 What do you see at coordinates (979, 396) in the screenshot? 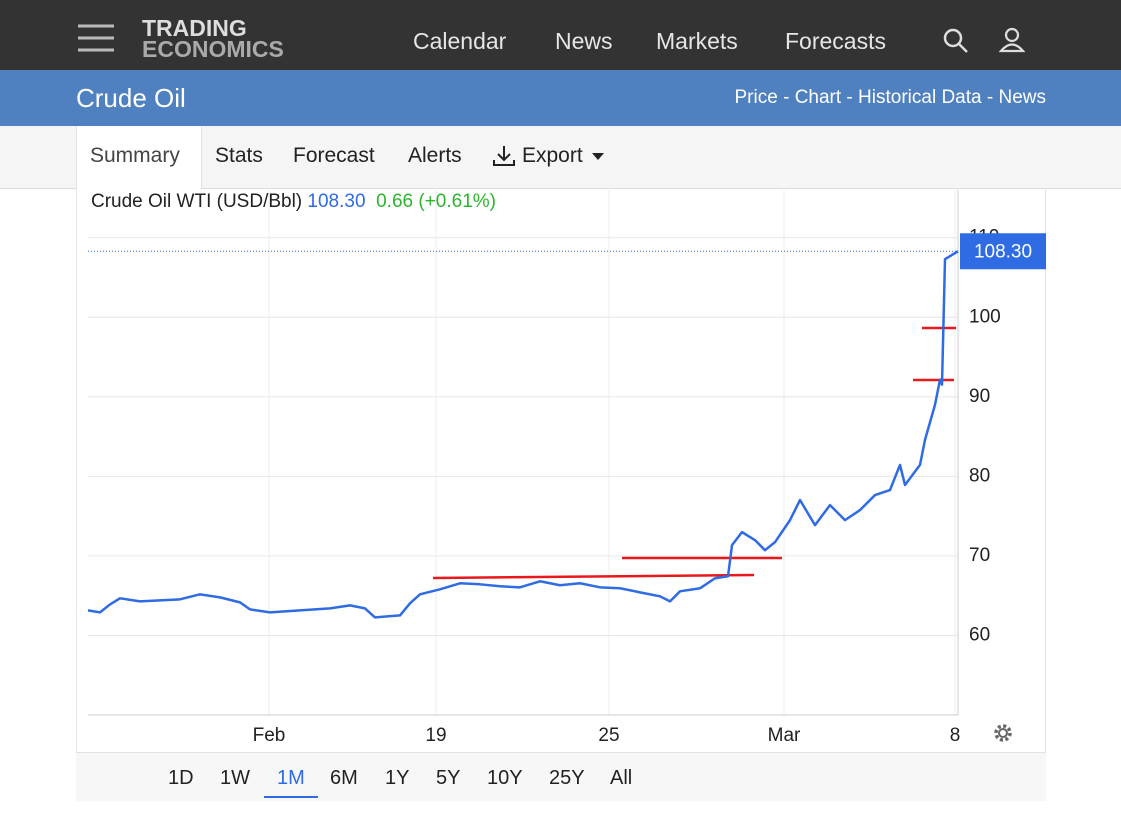
I see `y-tick-label: 90` at bounding box center [979, 396].